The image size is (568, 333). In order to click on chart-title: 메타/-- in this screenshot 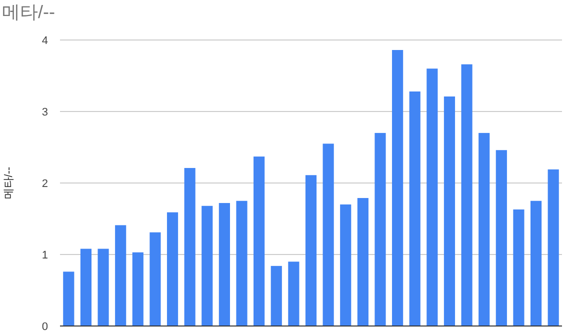, I will do `click(28, 12)`.